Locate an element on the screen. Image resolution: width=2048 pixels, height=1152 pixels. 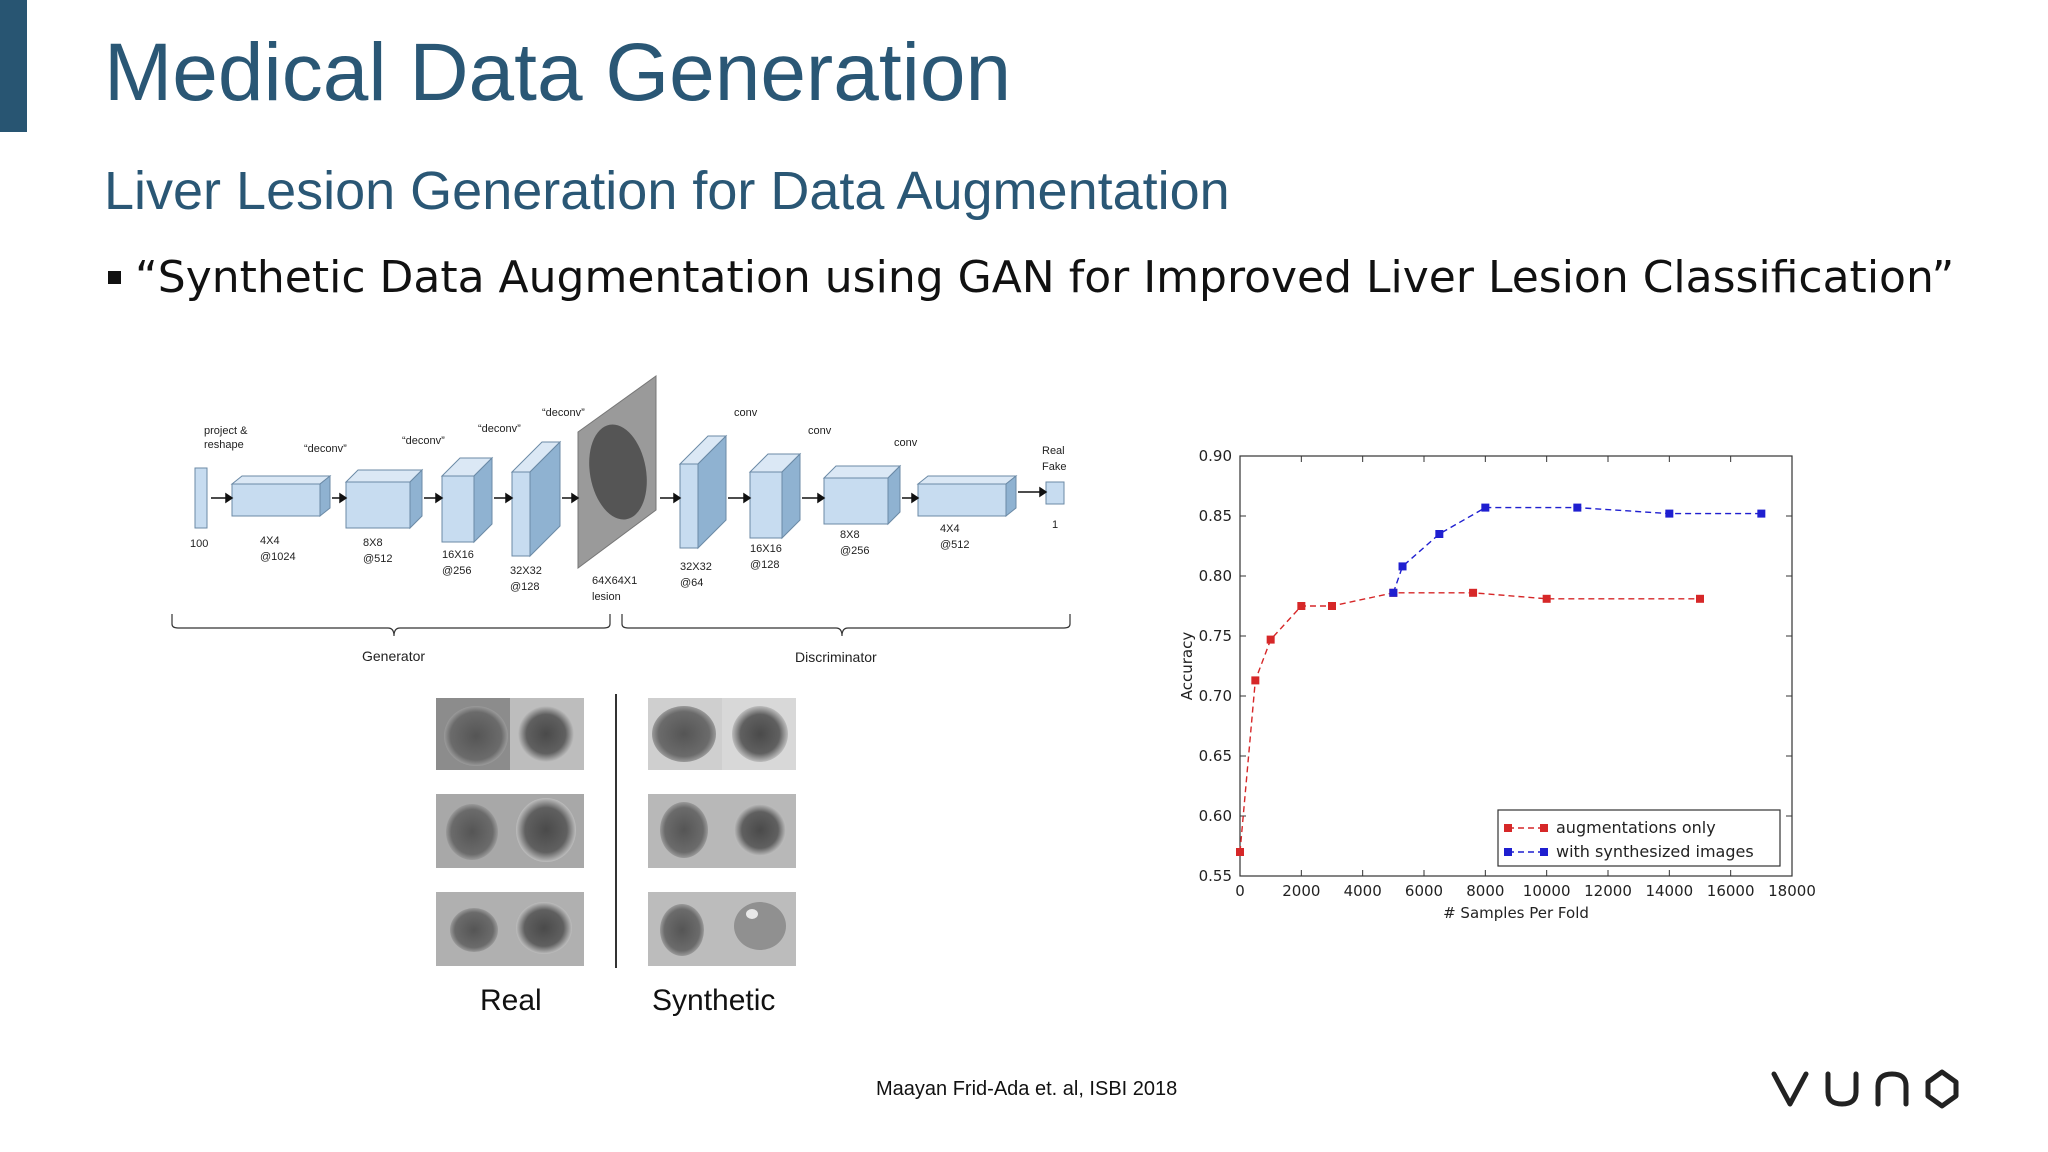
generator-label: Generator is located at coordinates (394, 656).